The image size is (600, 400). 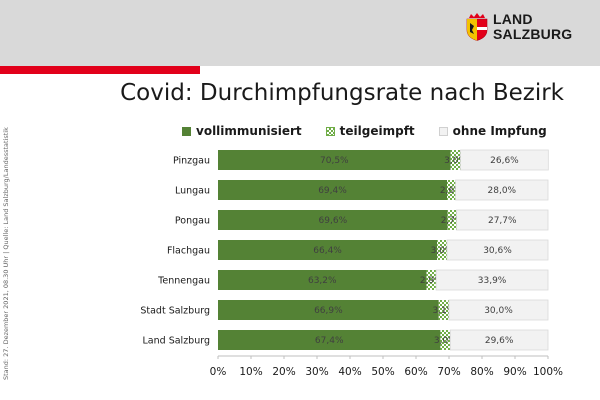 I want to click on value-label: 30,6%, so click(x=497, y=251).